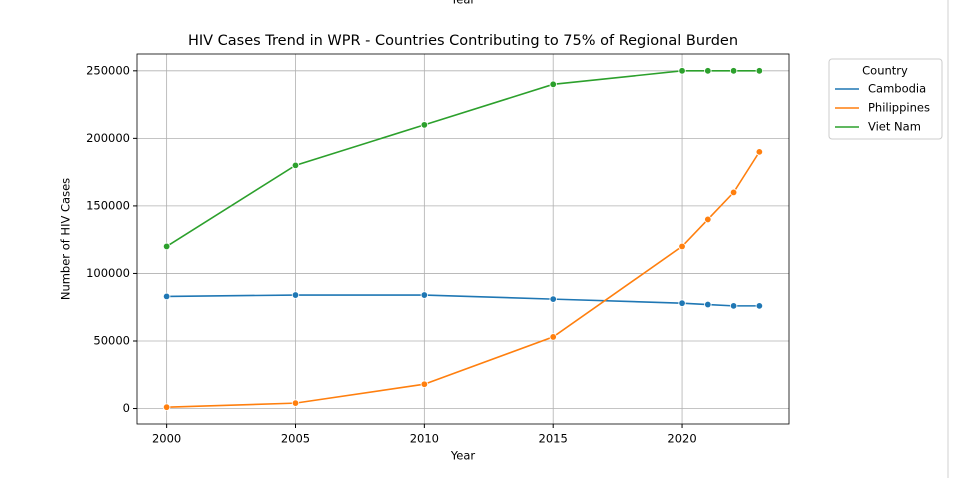 The height and width of the screenshot is (478, 963). I want to click on y-tick-label: 250000, so click(108, 70).